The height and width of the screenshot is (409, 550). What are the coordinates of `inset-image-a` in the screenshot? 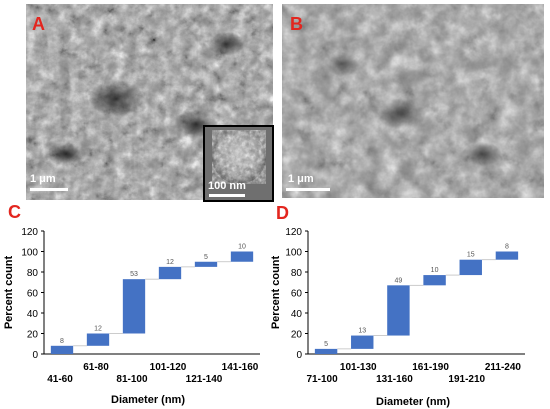 It's located at (238, 163).